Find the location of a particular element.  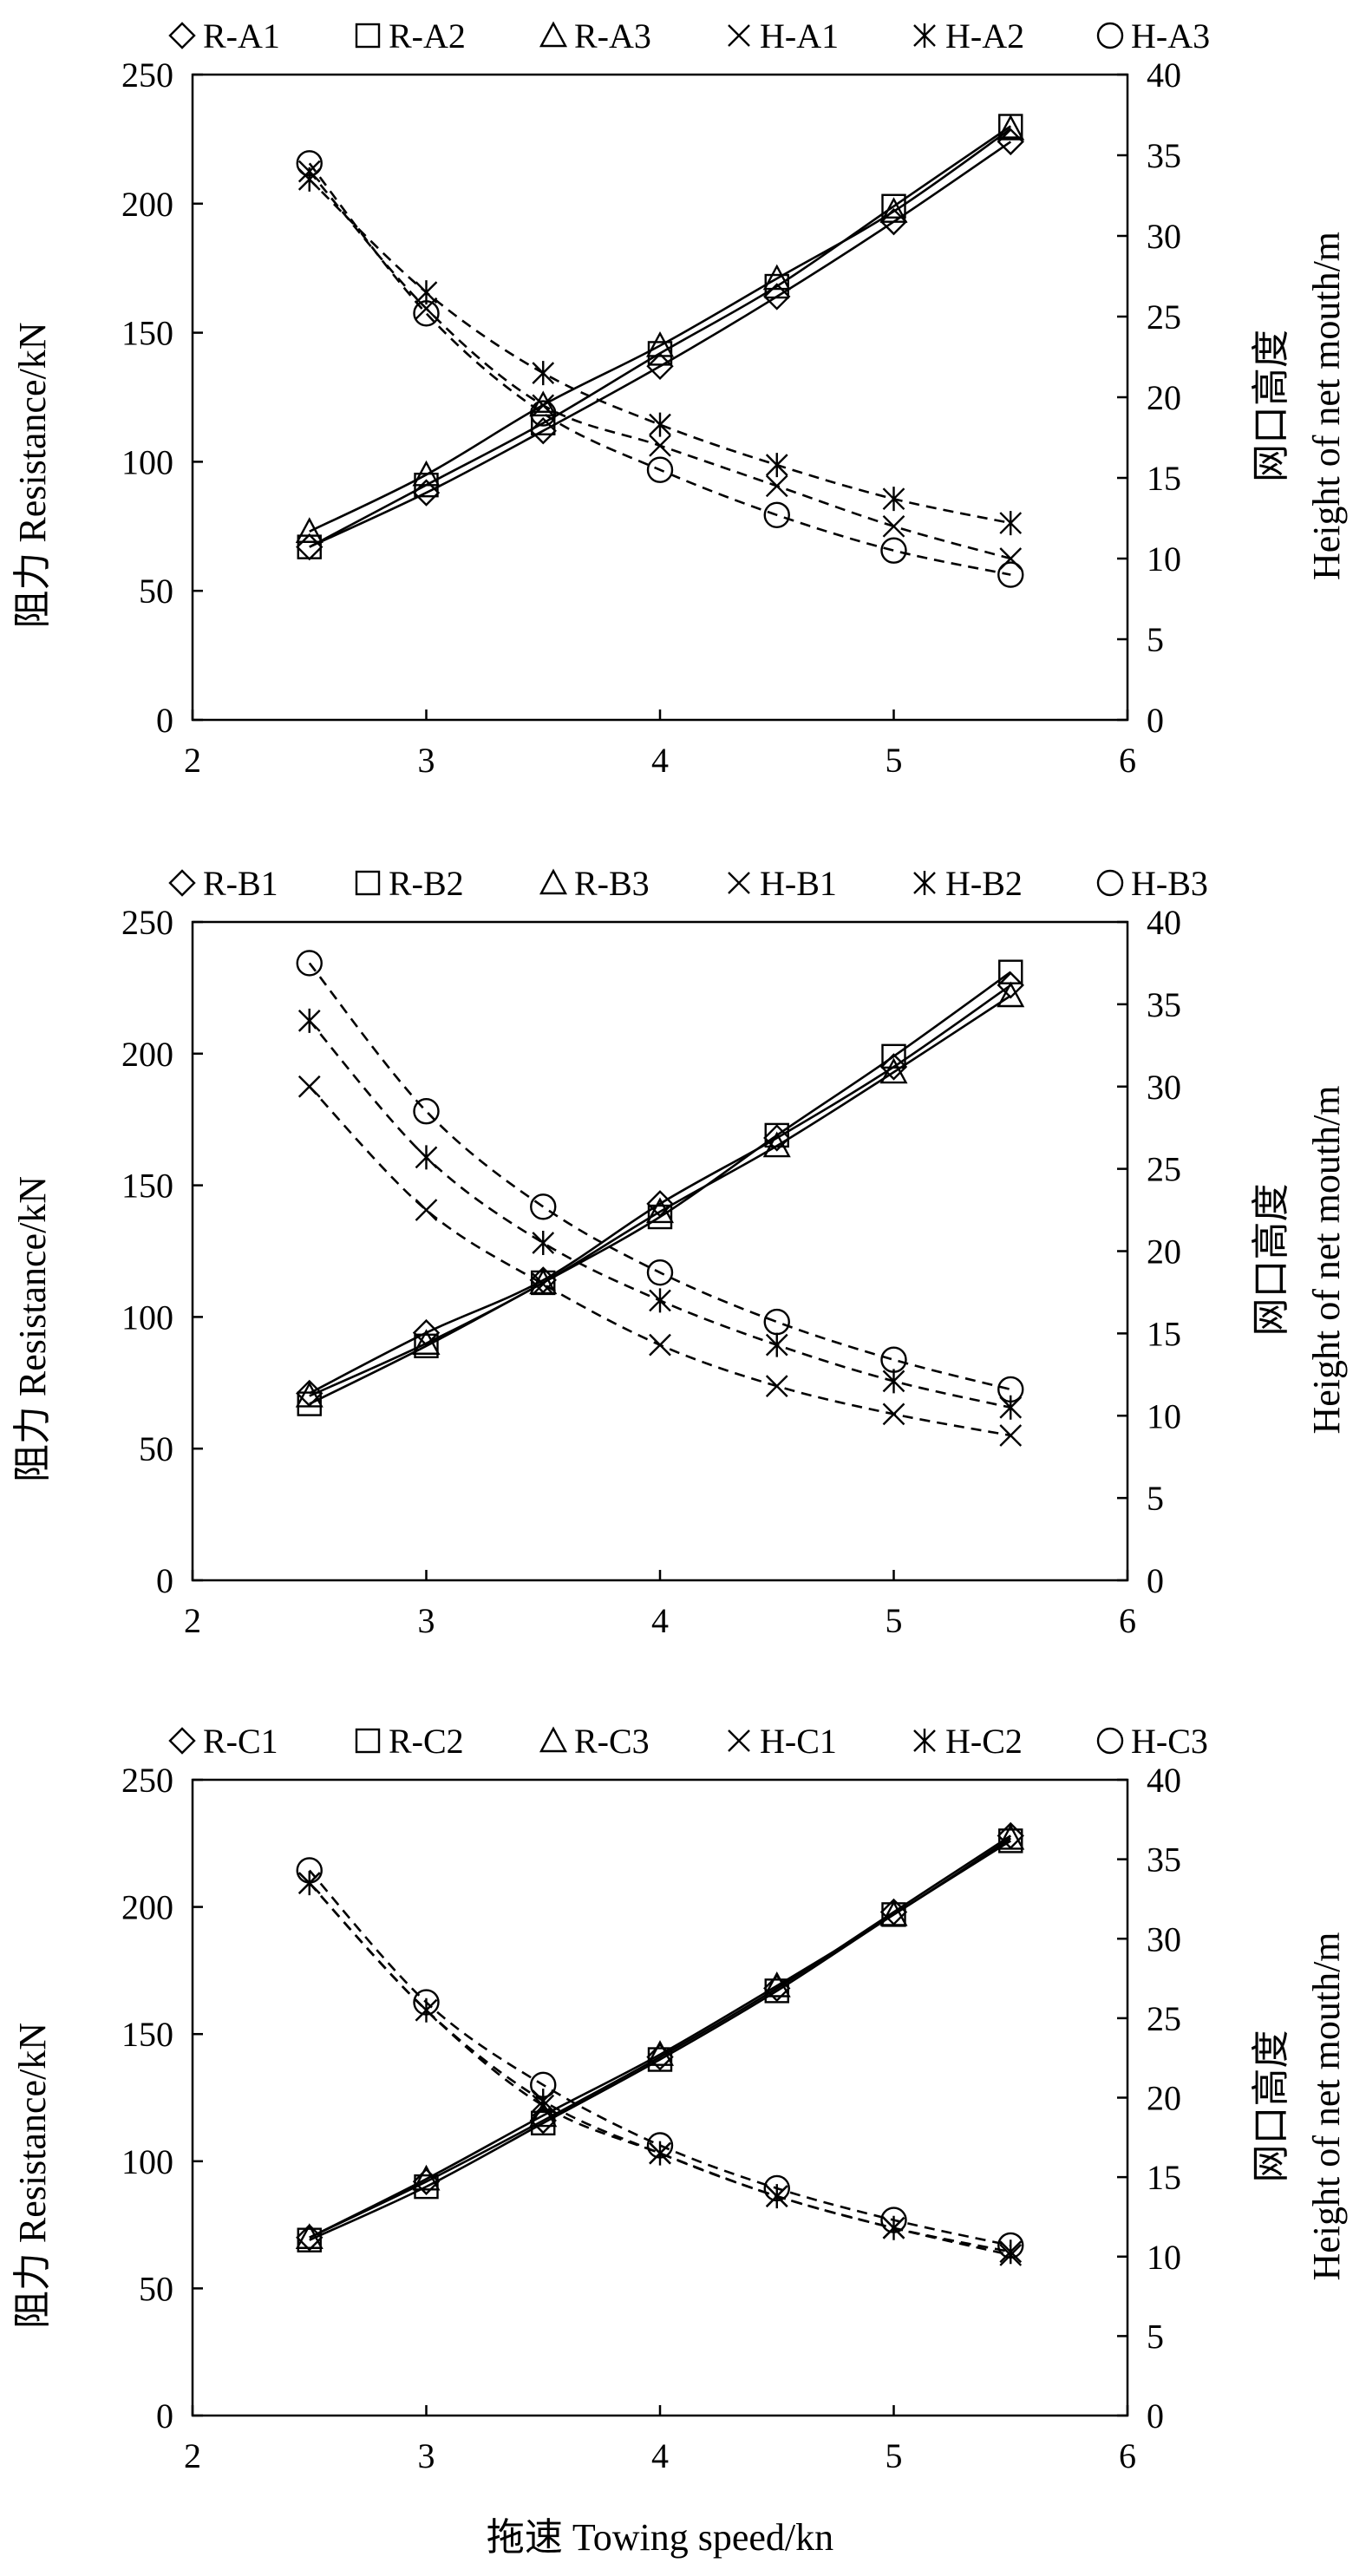

series-R-C1 is located at coordinates (660, 2036).